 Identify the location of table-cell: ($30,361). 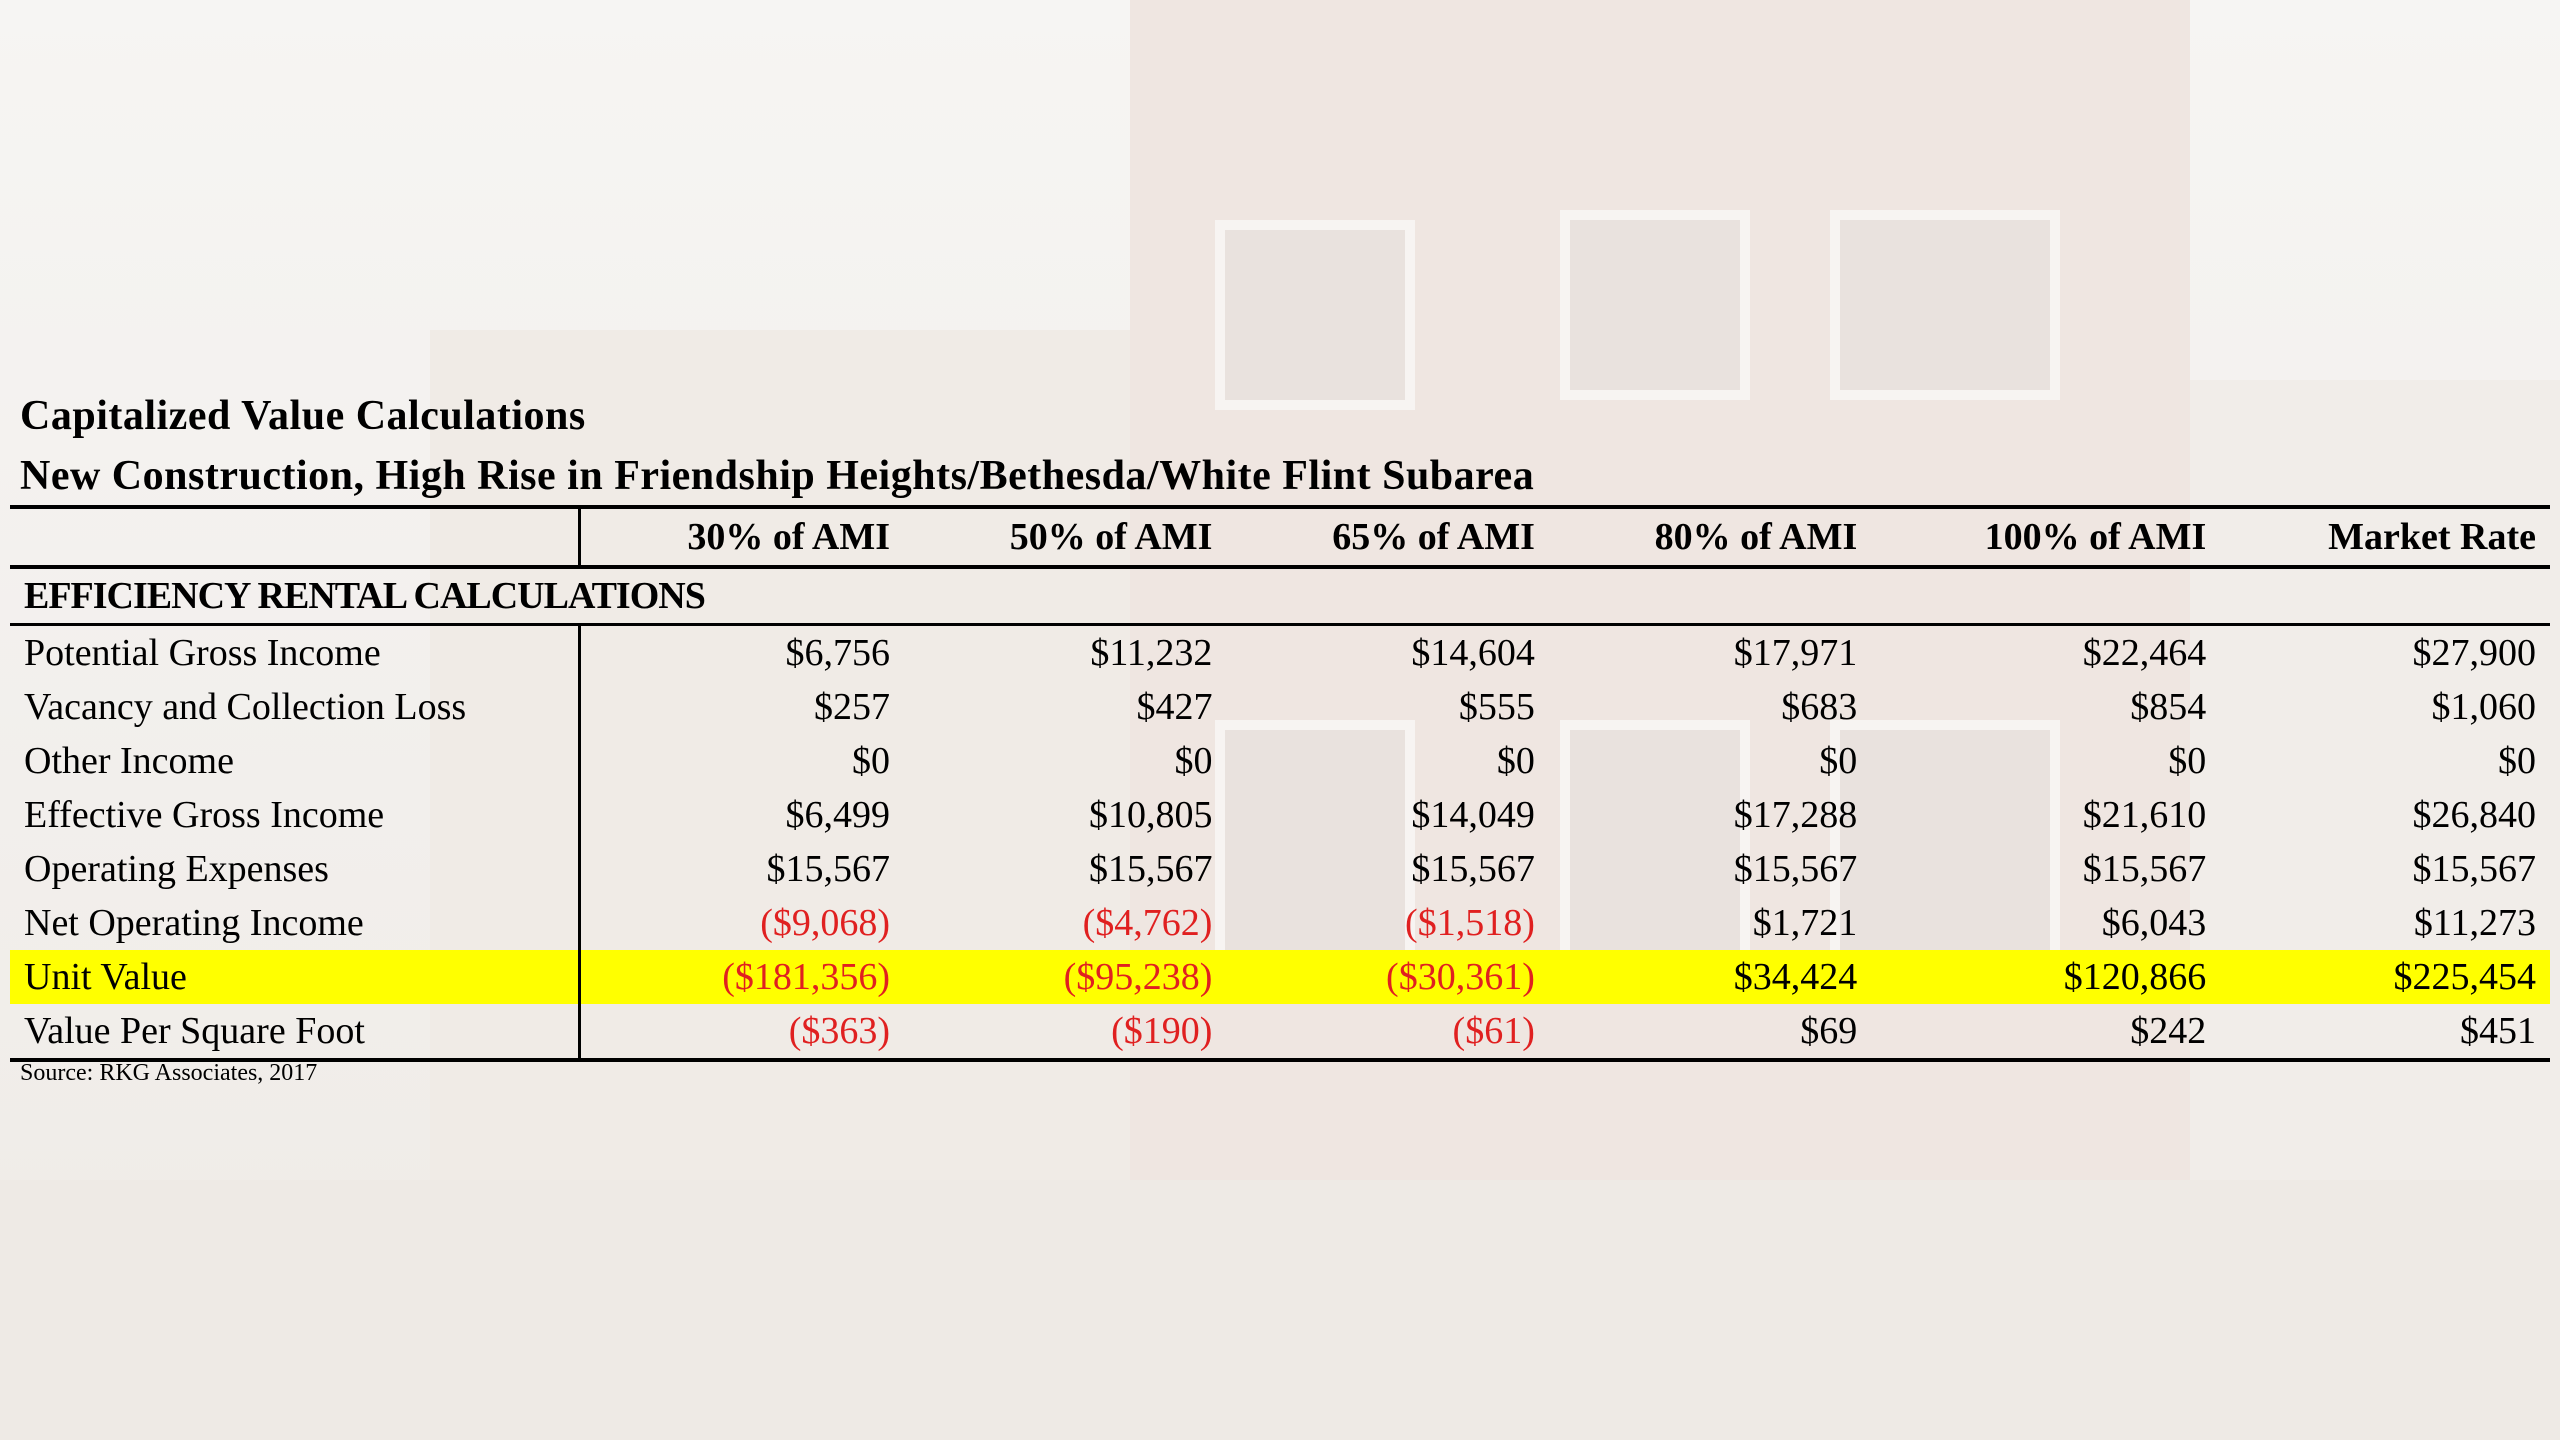
(1387, 977).